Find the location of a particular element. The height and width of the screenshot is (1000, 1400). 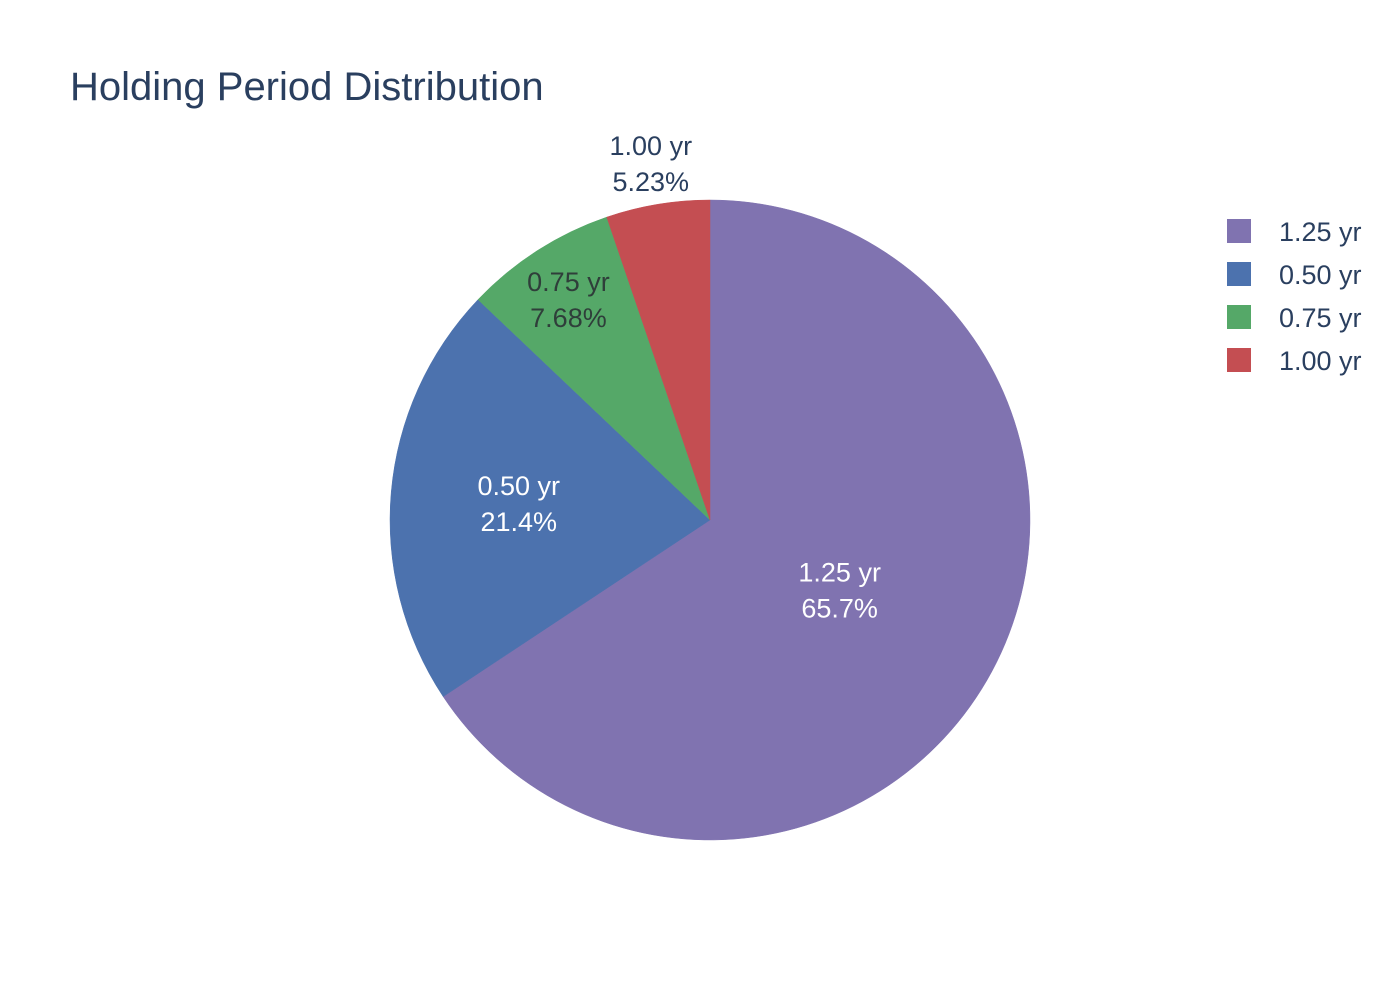

legend-label: 1.25 yr is located at coordinates (1320, 232).